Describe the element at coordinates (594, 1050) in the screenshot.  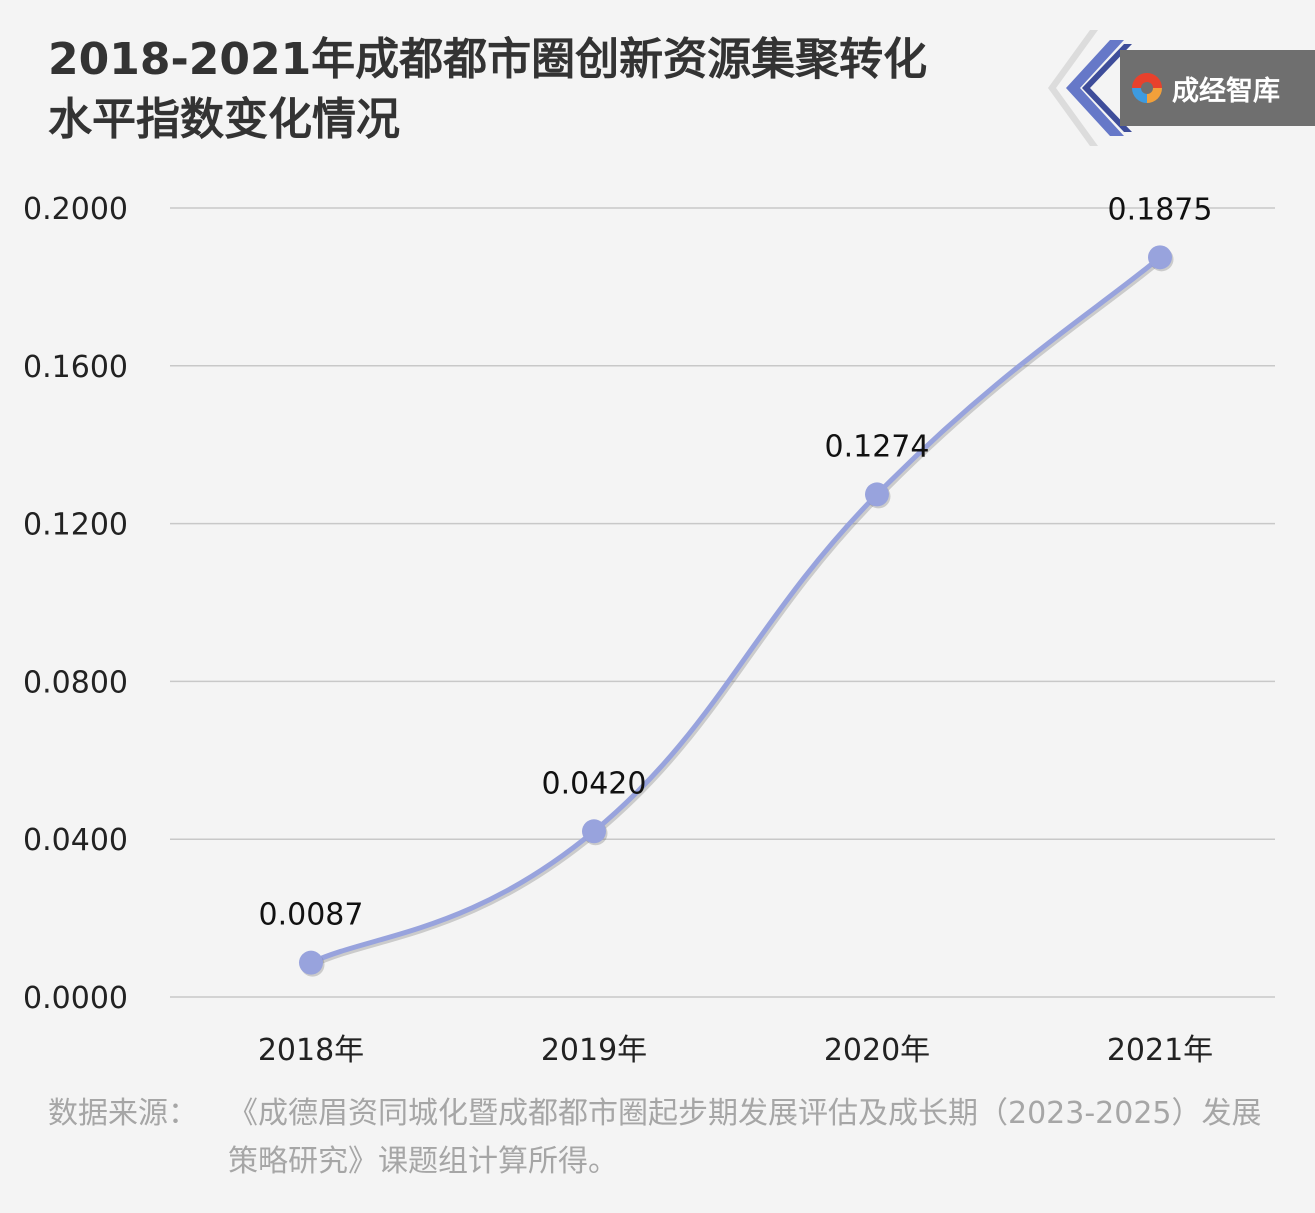
I see `x-tick-label: 2019年` at that location.